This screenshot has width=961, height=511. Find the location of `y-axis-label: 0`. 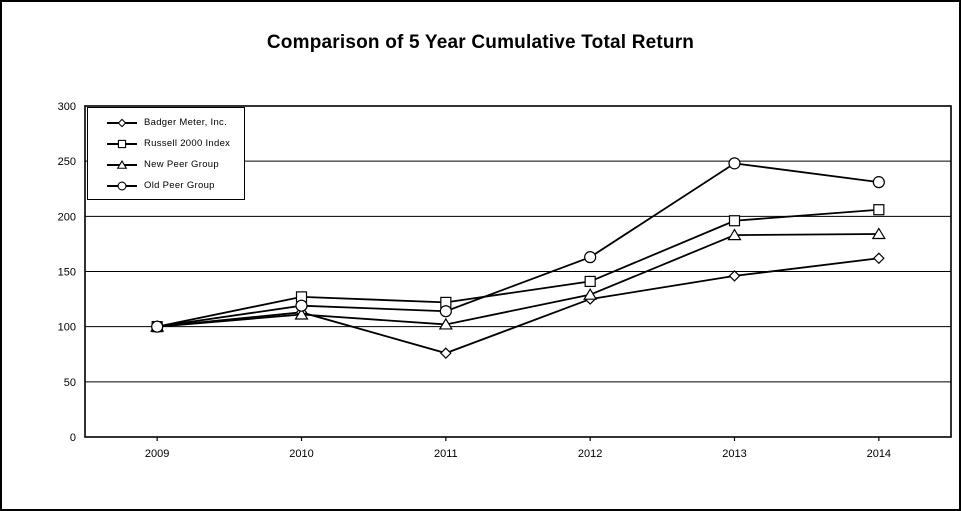

y-axis-label: 0 is located at coordinates (73, 438).